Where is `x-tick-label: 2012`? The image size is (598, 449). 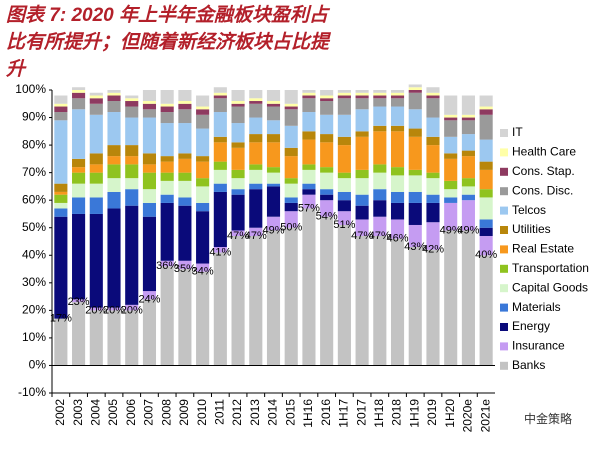 x-tick-label: 2012 is located at coordinates (237, 412).